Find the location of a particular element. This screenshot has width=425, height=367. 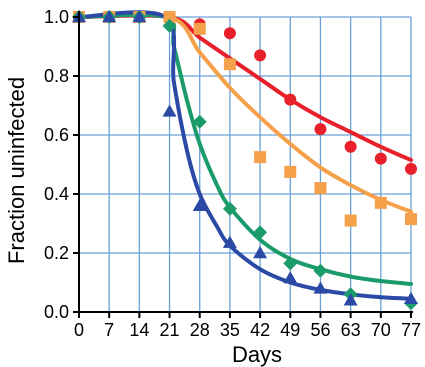

y-tick-label-1: 0.2 is located at coordinates (56, 253).